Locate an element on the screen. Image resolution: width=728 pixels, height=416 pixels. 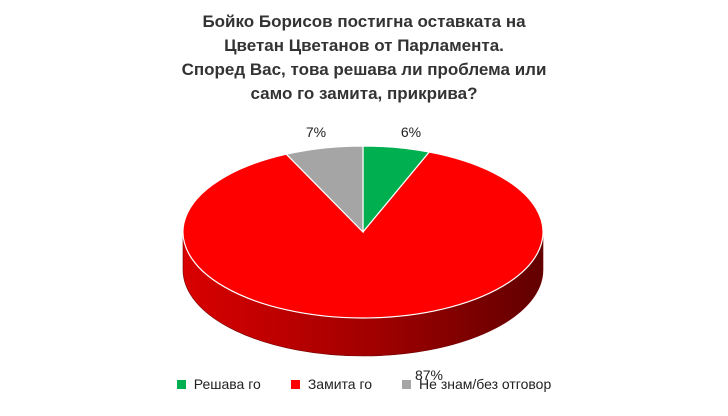
chart-legend: Решава го Замита го Не знам/без отговор is located at coordinates (364, 384).